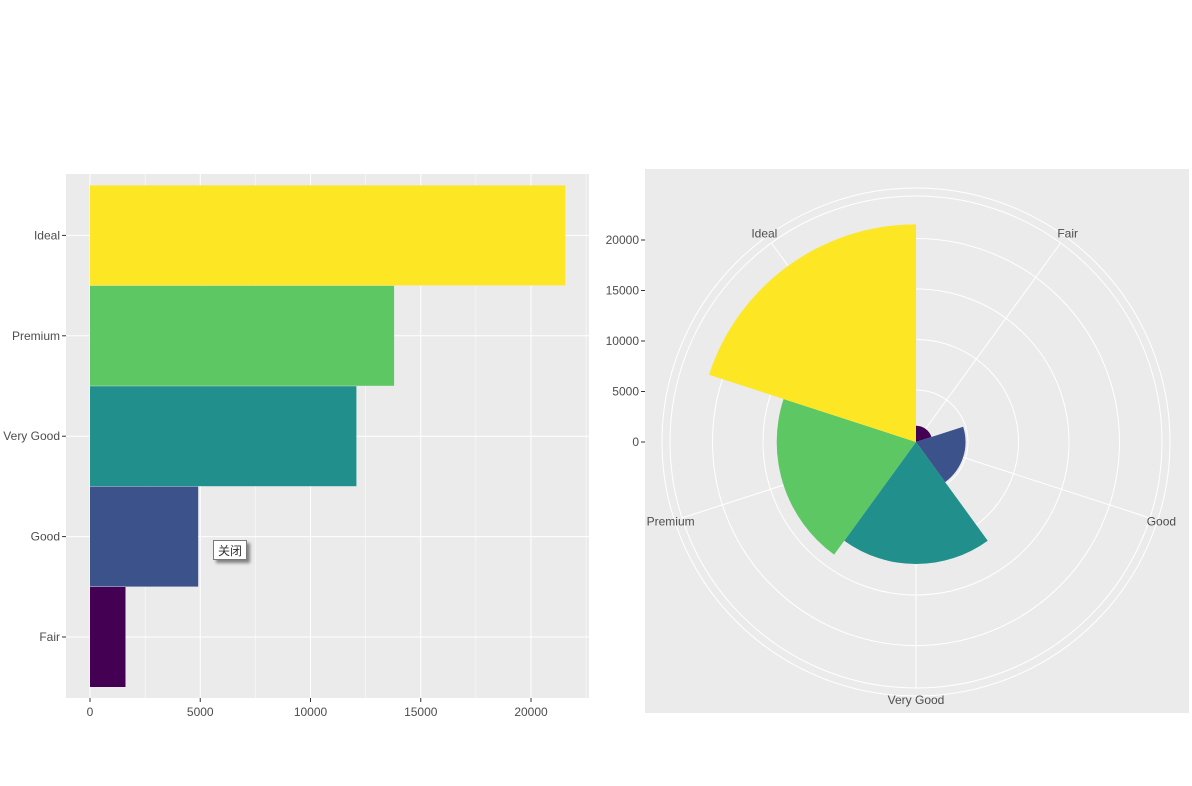 The height and width of the screenshot is (786, 1192). What do you see at coordinates (45, 537) in the screenshot?
I see `y-tick-label: Good` at bounding box center [45, 537].